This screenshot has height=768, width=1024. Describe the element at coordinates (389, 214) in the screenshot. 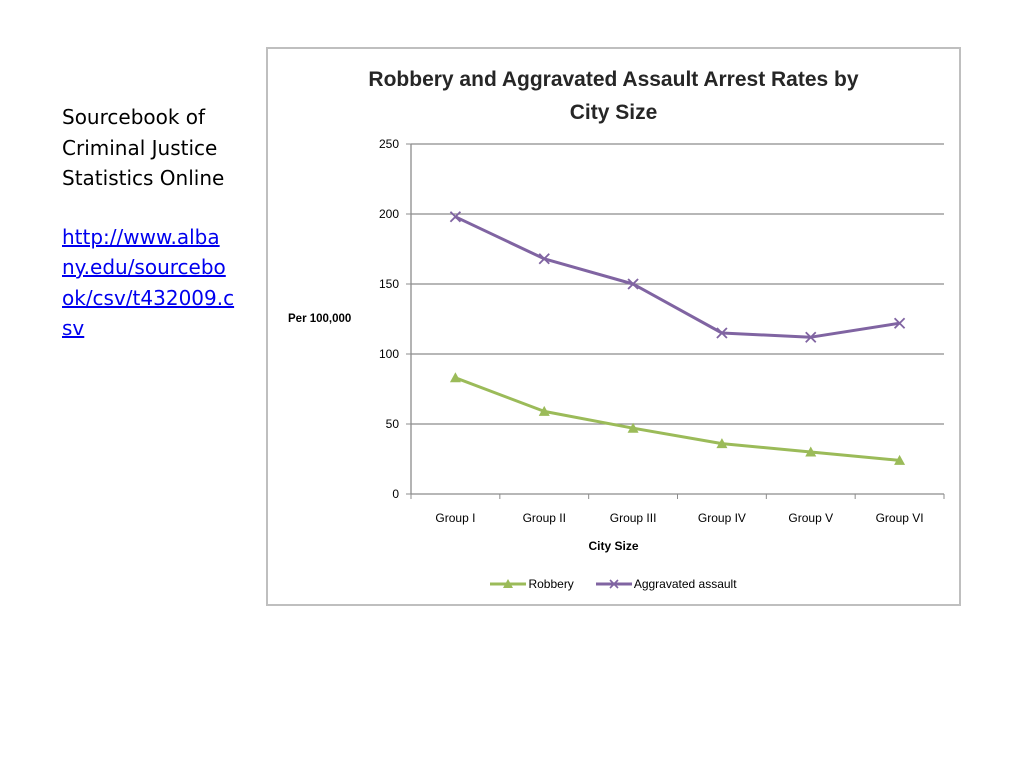

I see `y-tick-label: 200` at that location.